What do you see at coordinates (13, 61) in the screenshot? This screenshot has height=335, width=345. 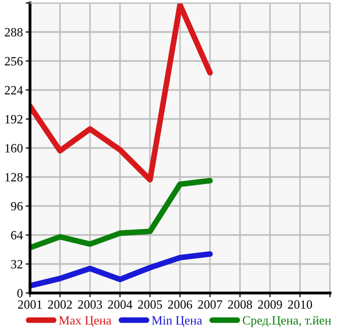 I see `y-tick-label: 256` at bounding box center [13, 61].